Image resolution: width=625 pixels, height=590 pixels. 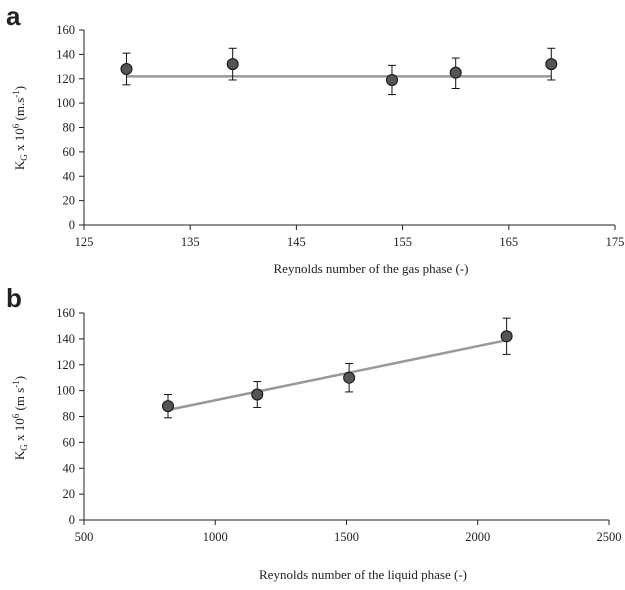 I want to click on panel-b-x-tick-label: 500, so click(x=84, y=537).